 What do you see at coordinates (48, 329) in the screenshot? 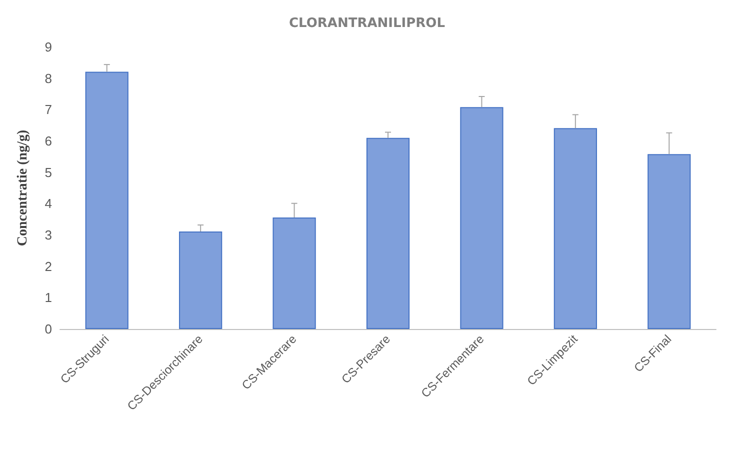
I see `y-tick-label: 0` at bounding box center [48, 329].